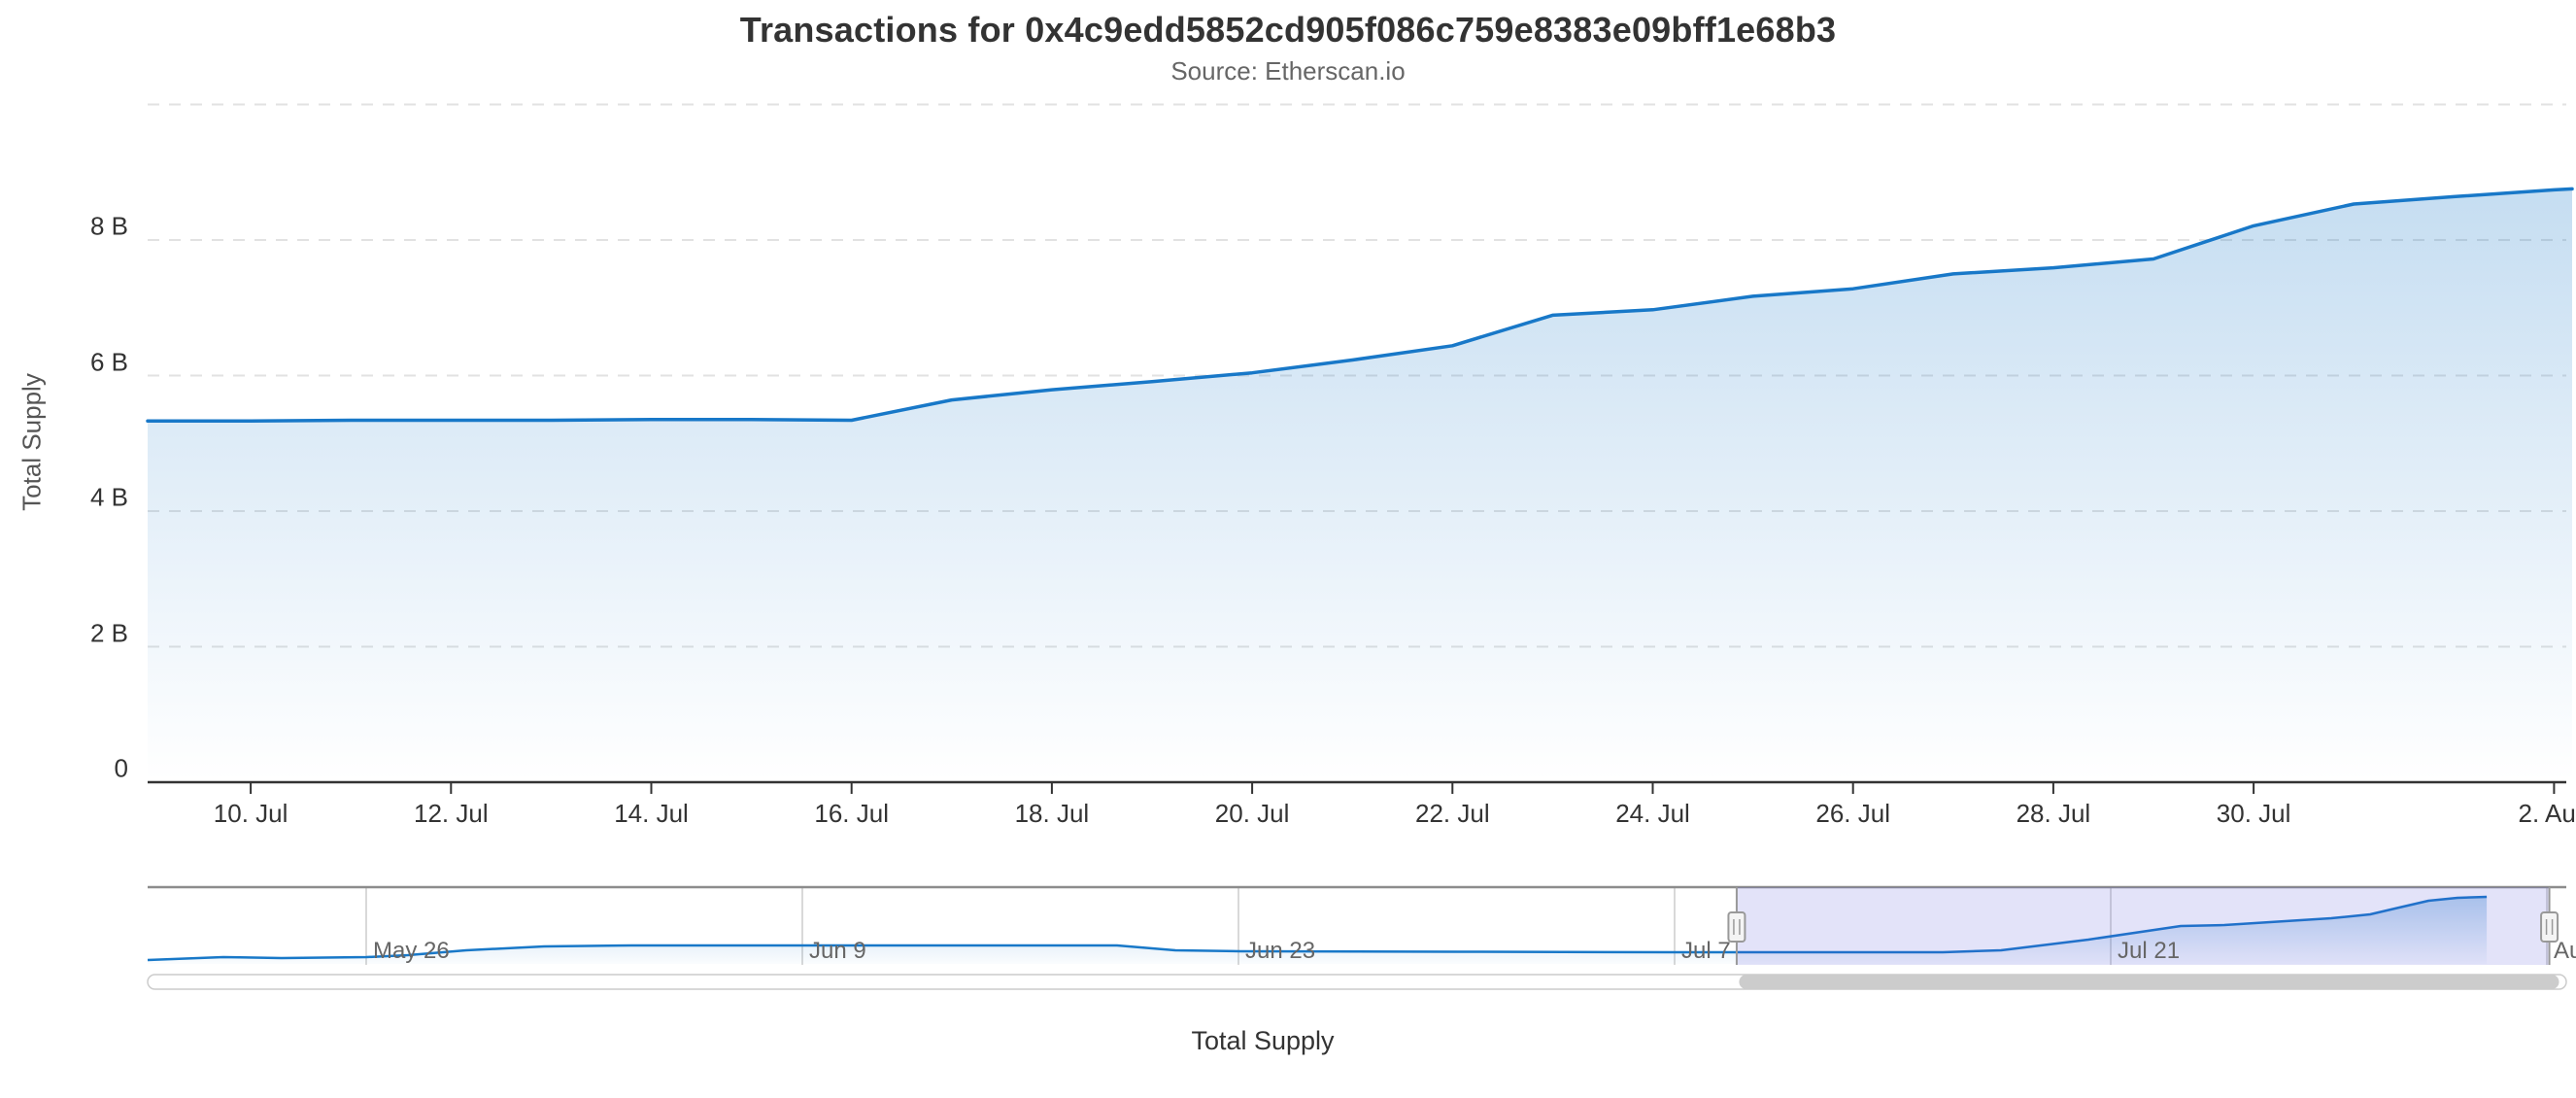 The height and width of the screenshot is (1098, 2576). I want to click on navigator, so click(1356, 925).